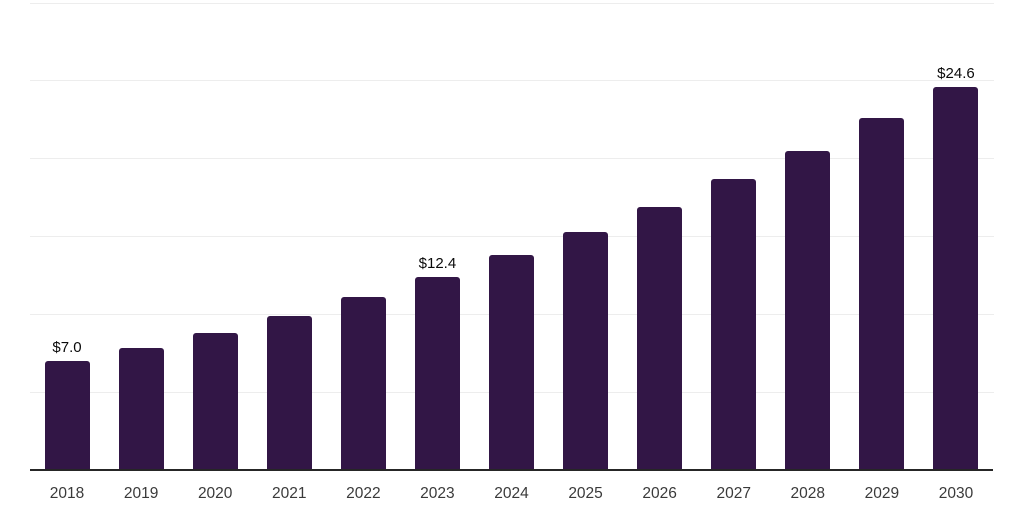 The height and width of the screenshot is (512, 1024). Describe the element at coordinates (511, 362) in the screenshot. I see `bar-2024` at that location.